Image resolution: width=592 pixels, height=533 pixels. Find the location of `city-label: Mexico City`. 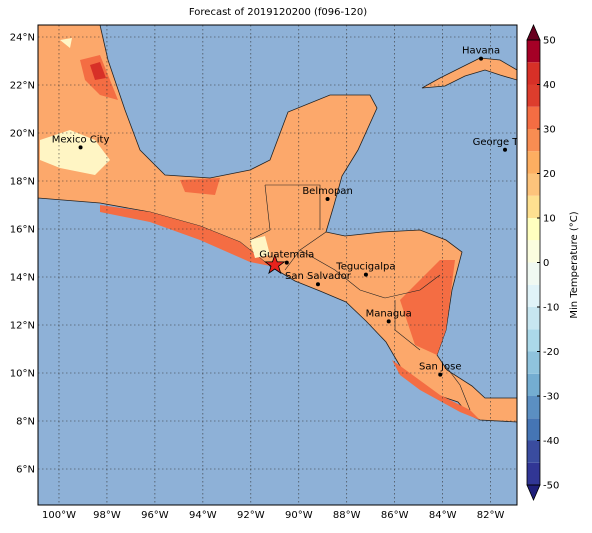

city-label: Mexico City is located at coordinates (81, 139).